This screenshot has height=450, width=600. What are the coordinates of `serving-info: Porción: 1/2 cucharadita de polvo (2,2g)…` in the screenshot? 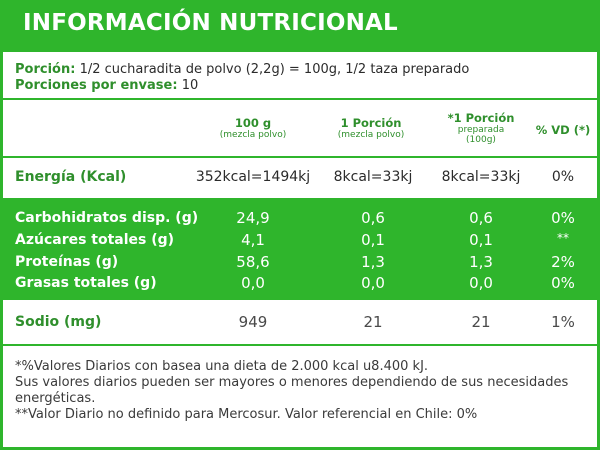 It's located at (300, 76).